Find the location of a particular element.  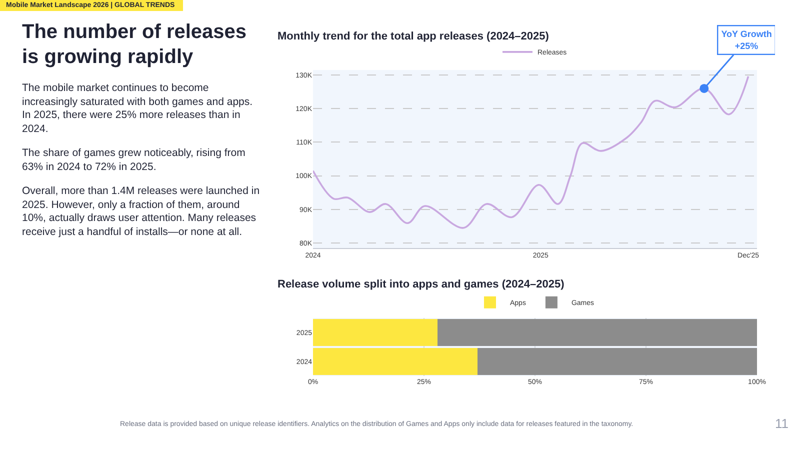

chart-title: Monthly trend for the total app releases (2024–2025) is located at coordinates (414, 36).